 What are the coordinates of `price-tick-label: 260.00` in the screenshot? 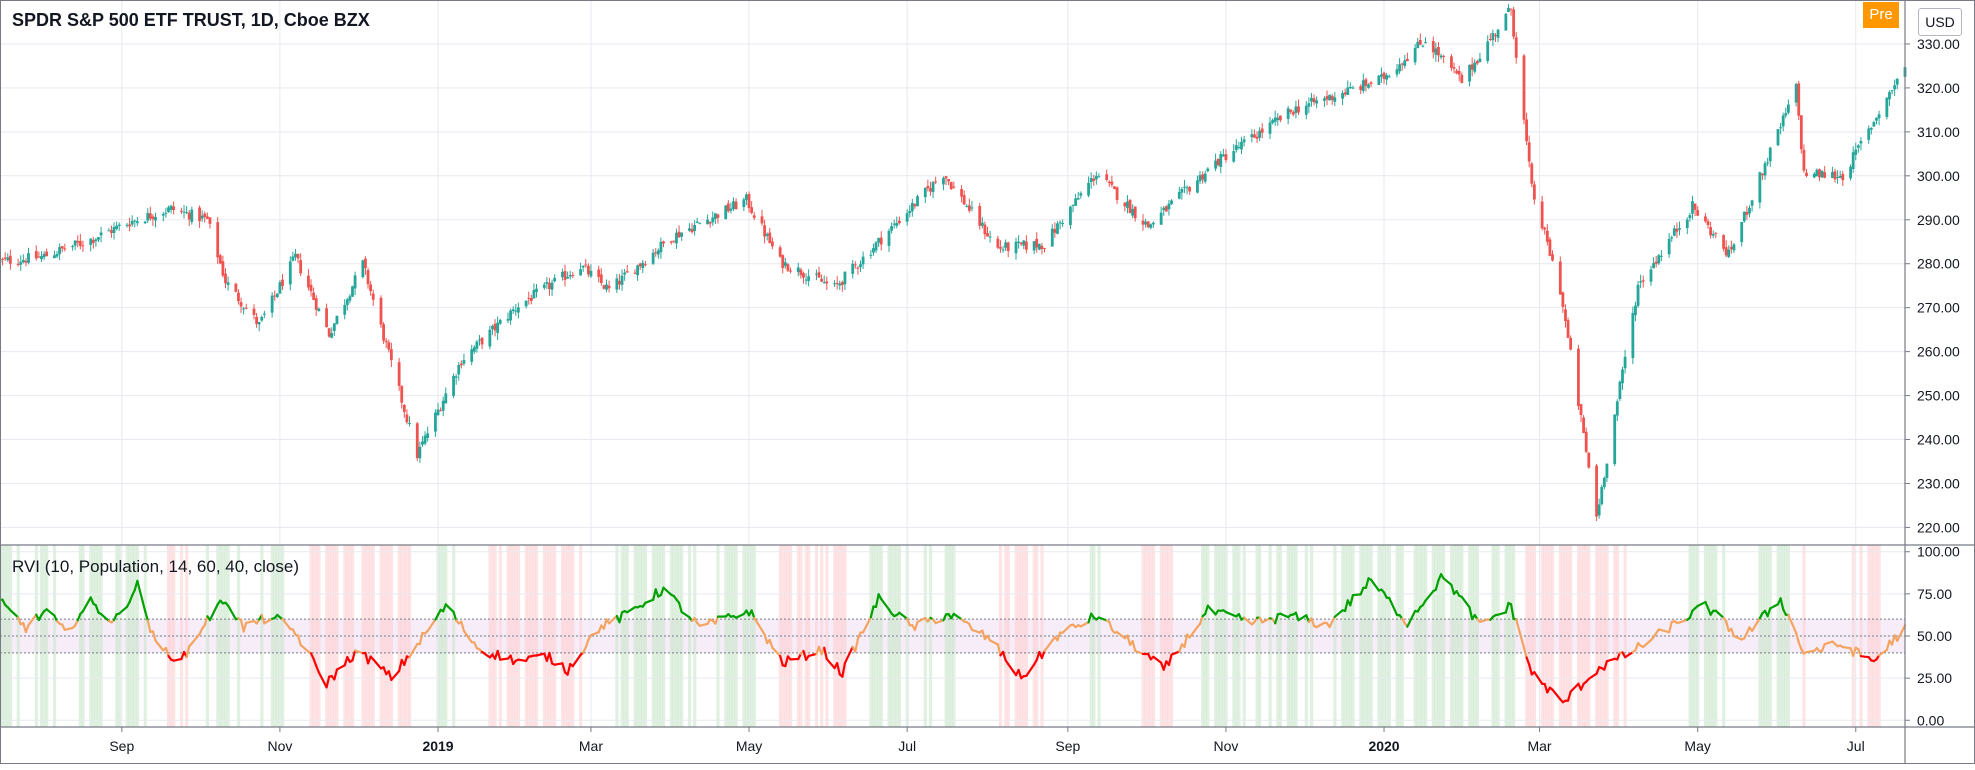 It's located at (1938, 352).